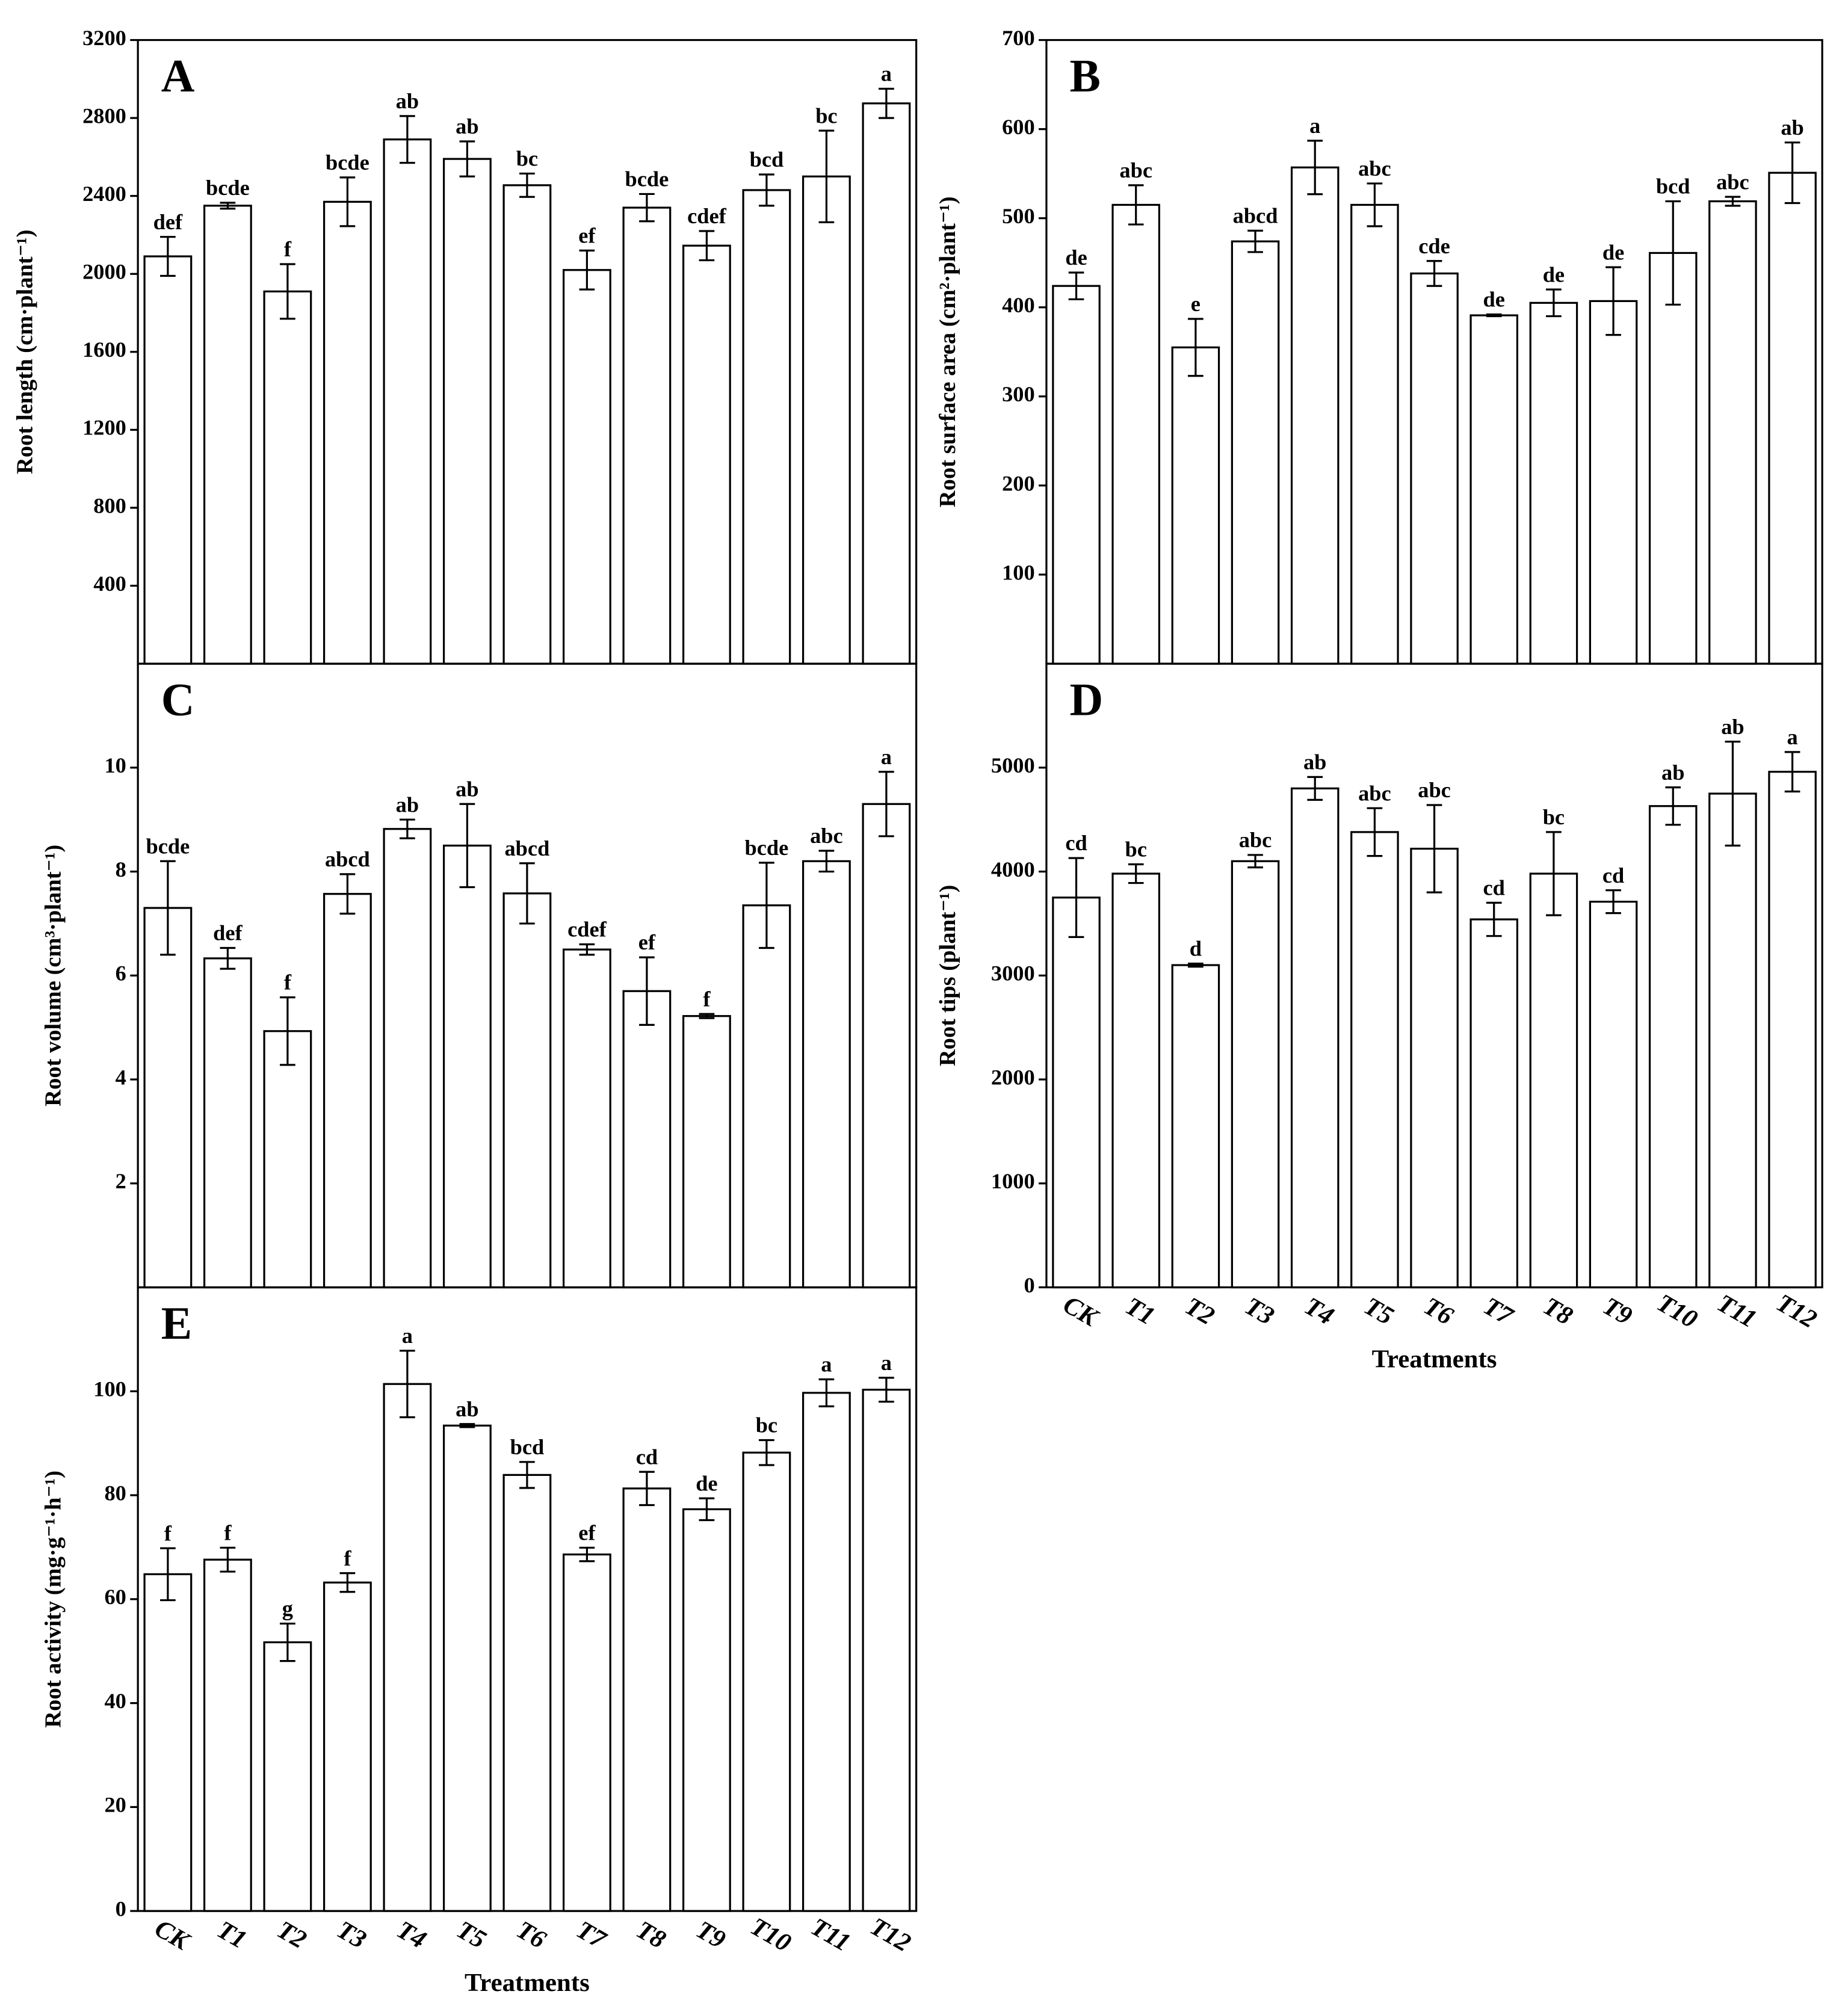  I want to click on x-tick-label: T2, so click(1199, 1311).